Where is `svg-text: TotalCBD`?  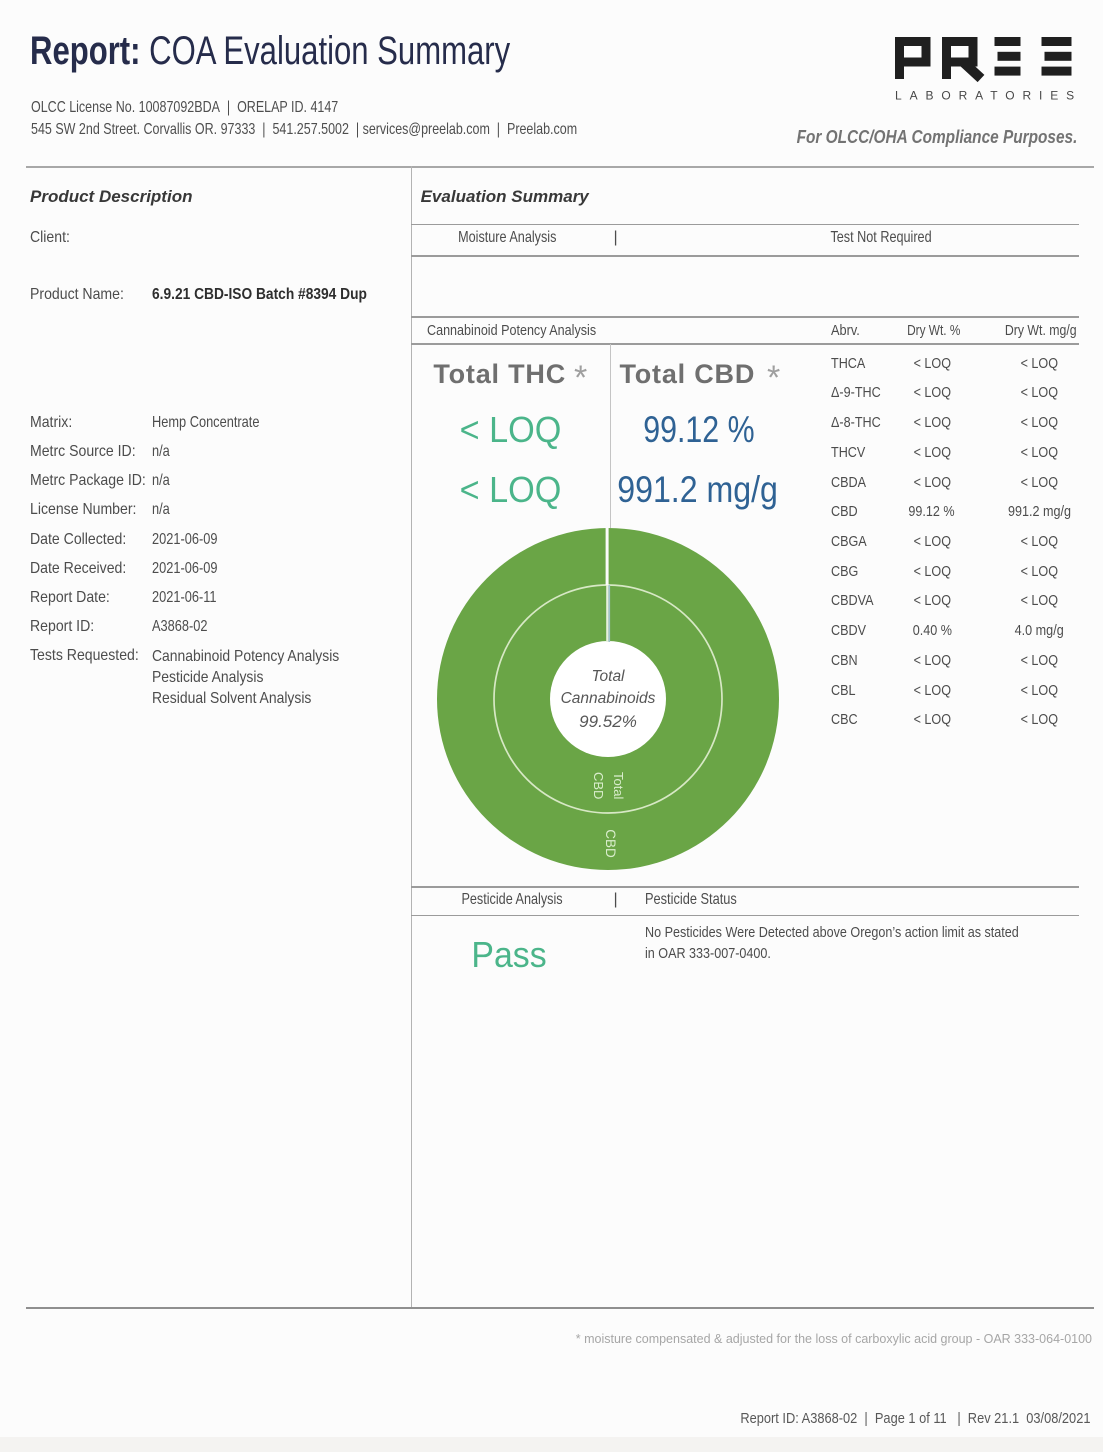 svg-text: TotalCBD is located at coordinates (608, 786).